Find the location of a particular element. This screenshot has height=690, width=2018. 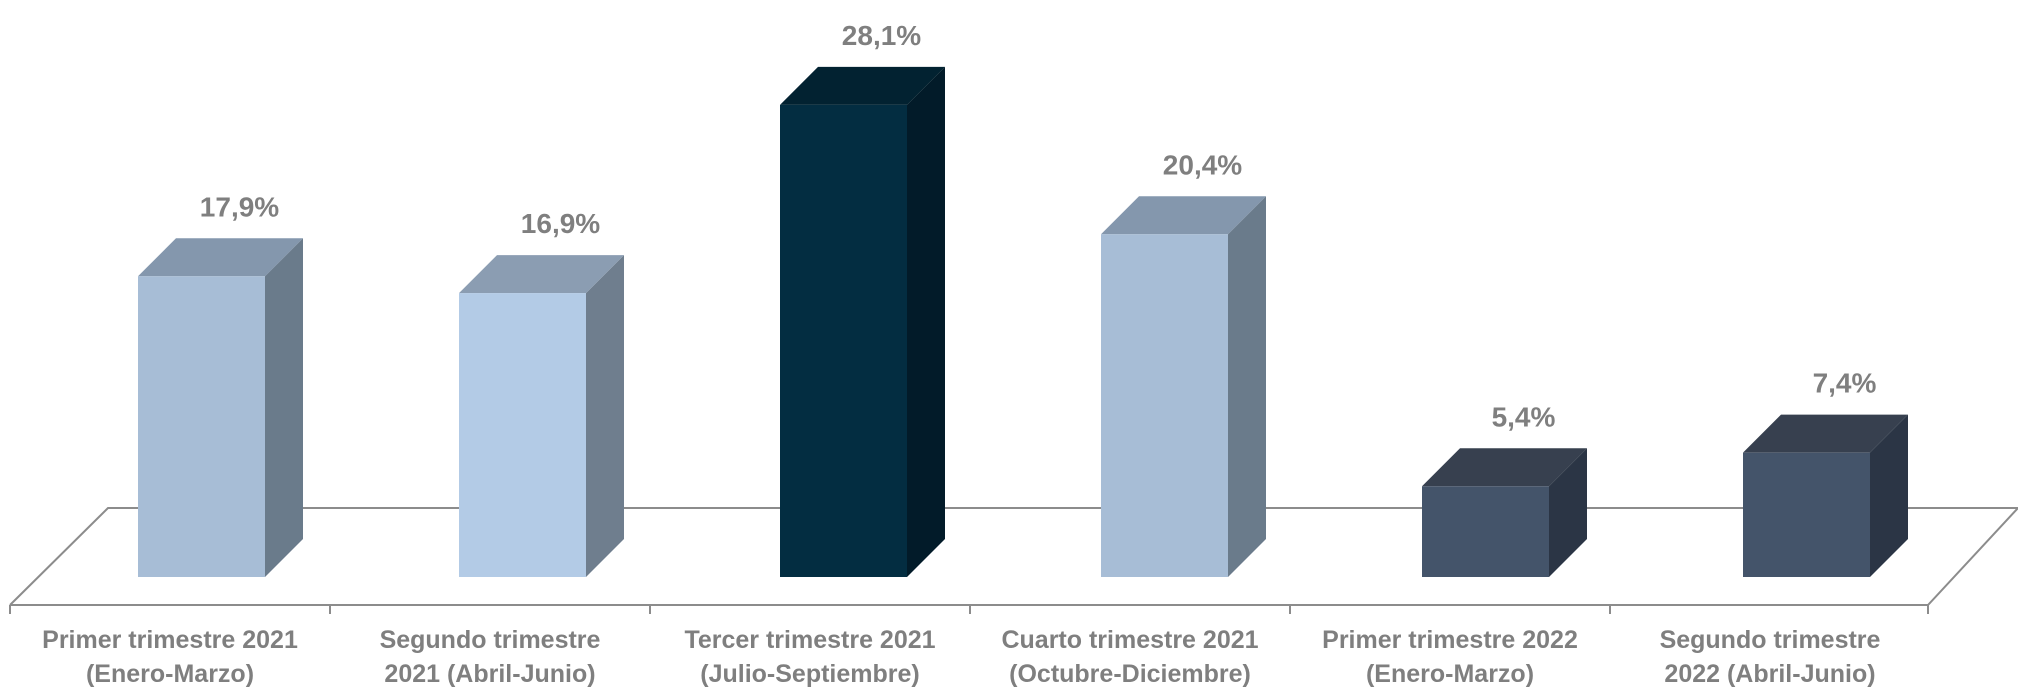

category-label: (Octubre-Diciembre) is located at coordinates (1130, 674).